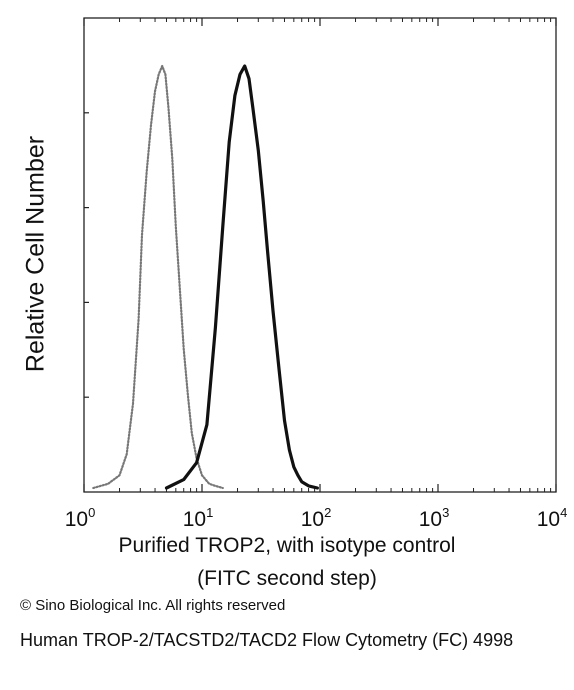  I want to click on x-tick-label: 10⁴, so click(552, 518).